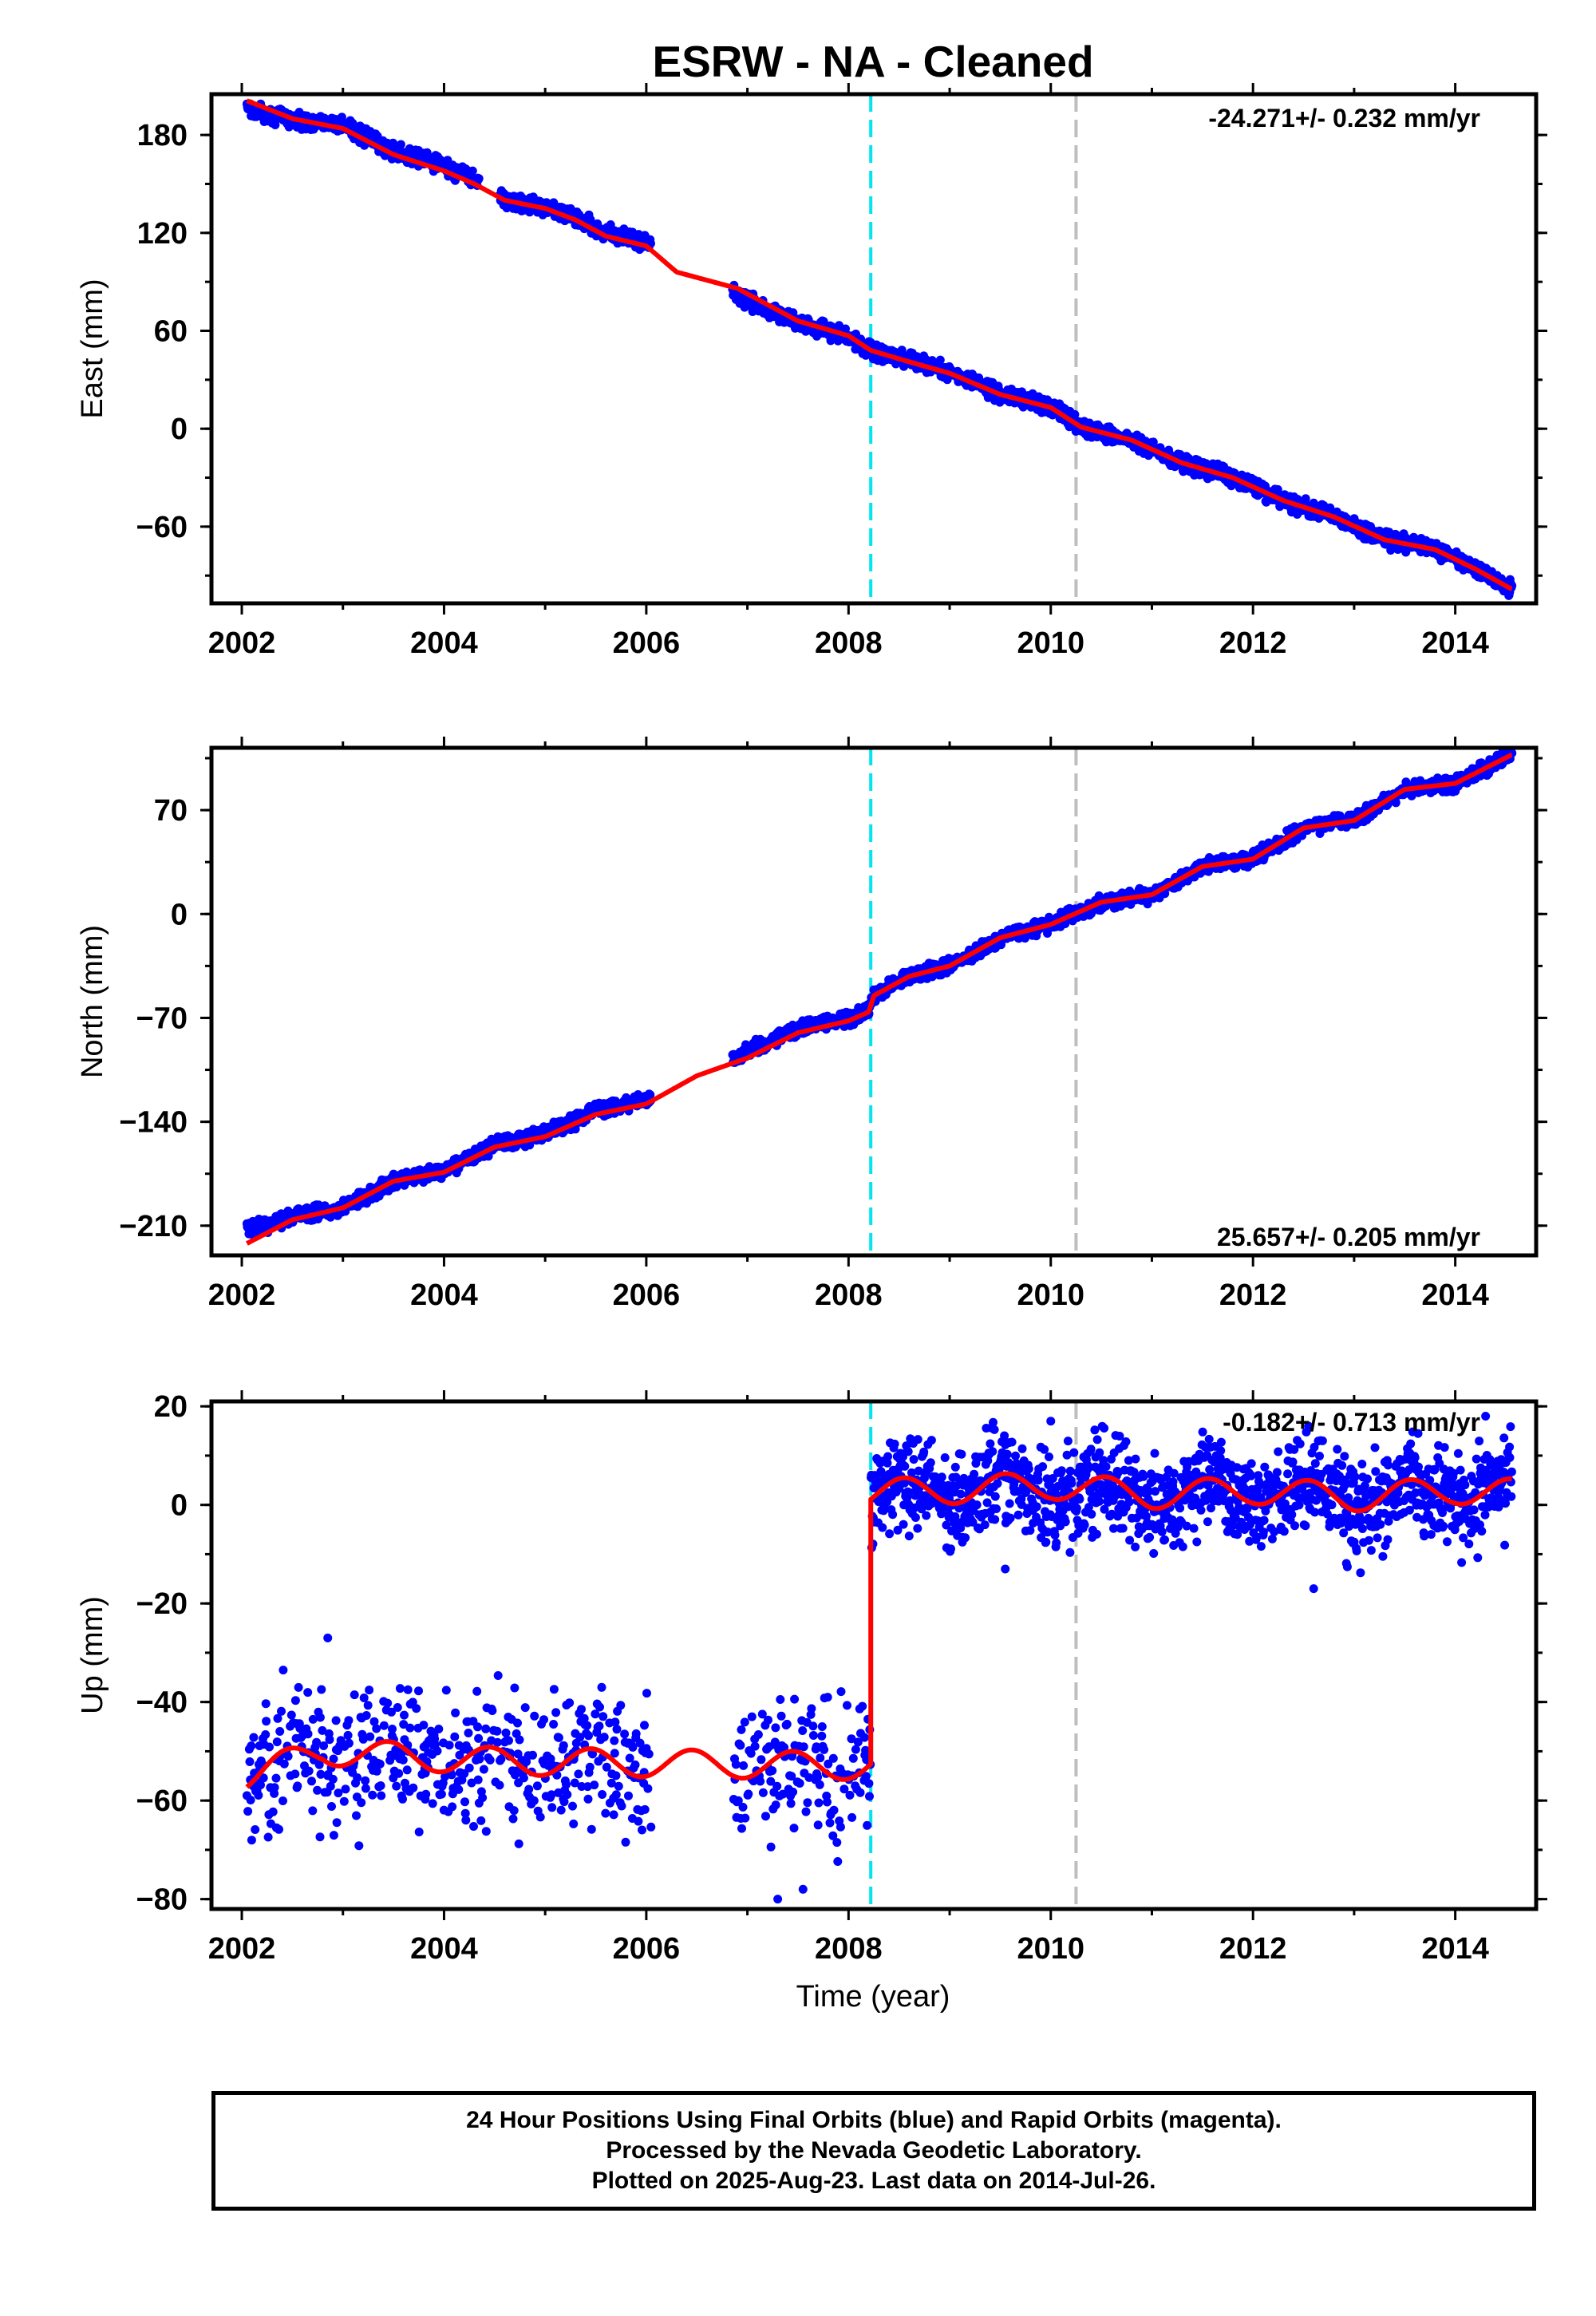 This screenshot has height=2316, width=1596. What do you see at coordinates (162, 1018) in the screenshot?
I see `y-tick-label: −70` at bounding box center [162, 1018].